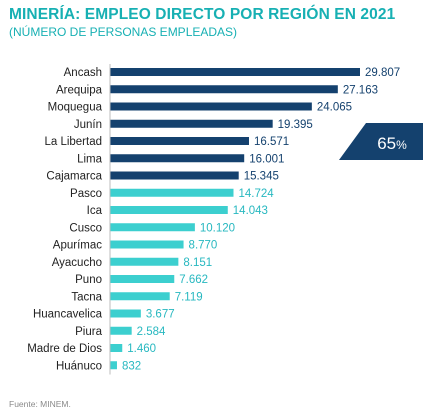  I want to click on value-label: 7.119, so click(189, 297).